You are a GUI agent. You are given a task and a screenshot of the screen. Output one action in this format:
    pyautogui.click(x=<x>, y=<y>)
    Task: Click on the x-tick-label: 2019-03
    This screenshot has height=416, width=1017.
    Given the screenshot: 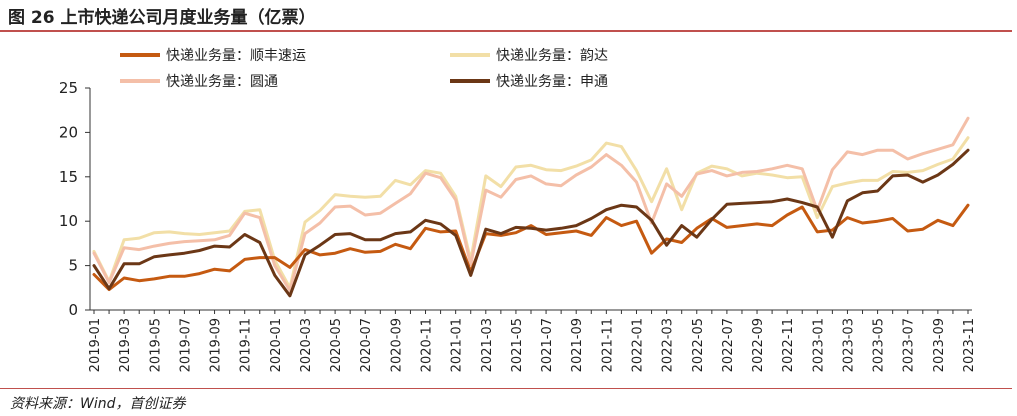 What is the action you would take?
    pyautogui.click(x=125, y=345)
    